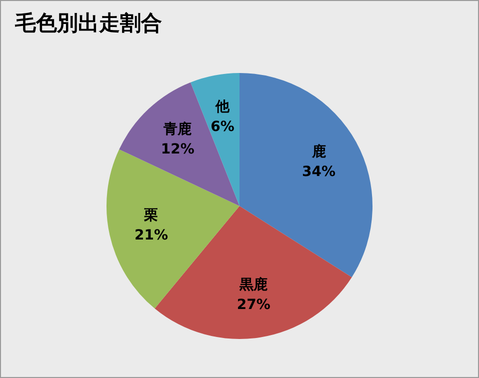 Image resolution: width=479 pixels, height=378 pixels. What do you see at coordinates (253, 284) in the screenshot?
I see `slice-label: 黒鹿` at bounding box center [253, 284].